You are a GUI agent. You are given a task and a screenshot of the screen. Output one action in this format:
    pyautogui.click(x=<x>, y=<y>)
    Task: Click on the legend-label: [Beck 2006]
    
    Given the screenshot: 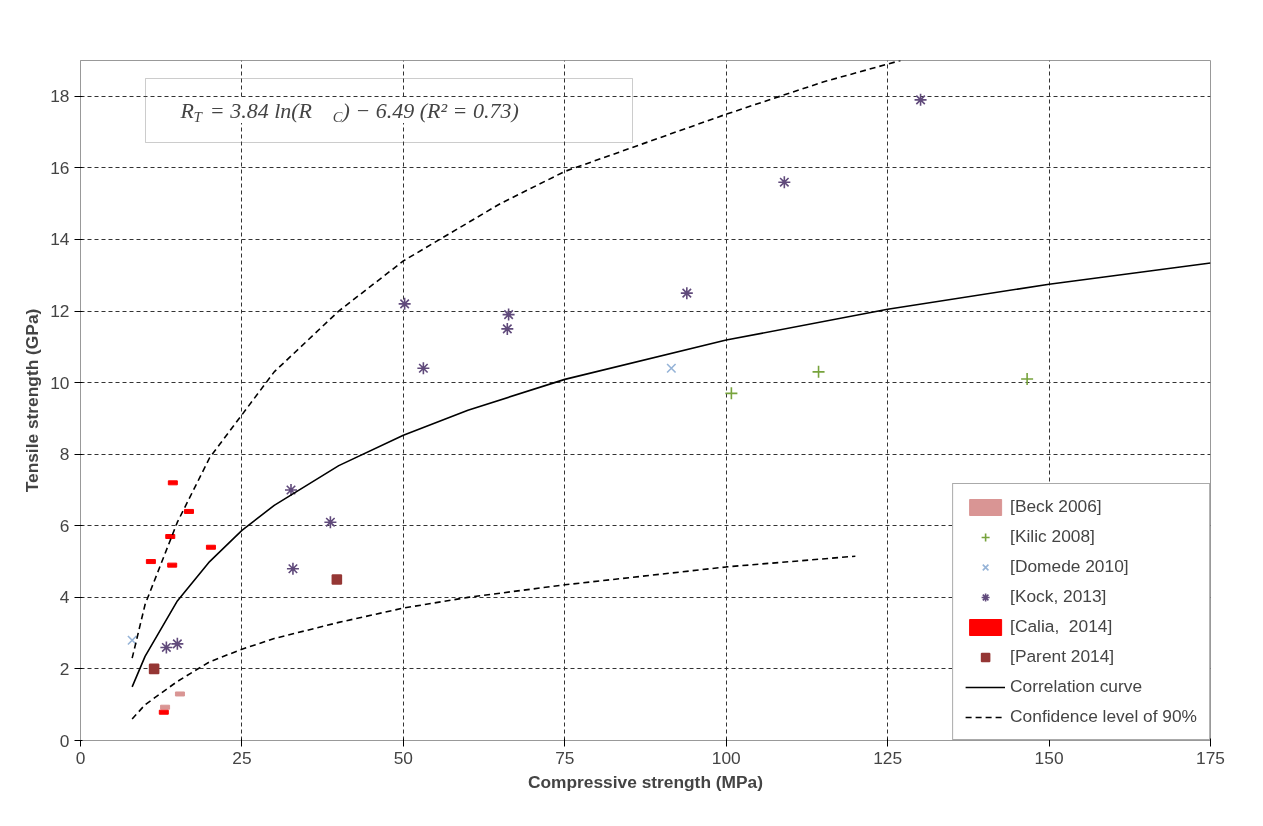 What is the action you would take?
    pyautogui.click(x=1056, y=506)
    